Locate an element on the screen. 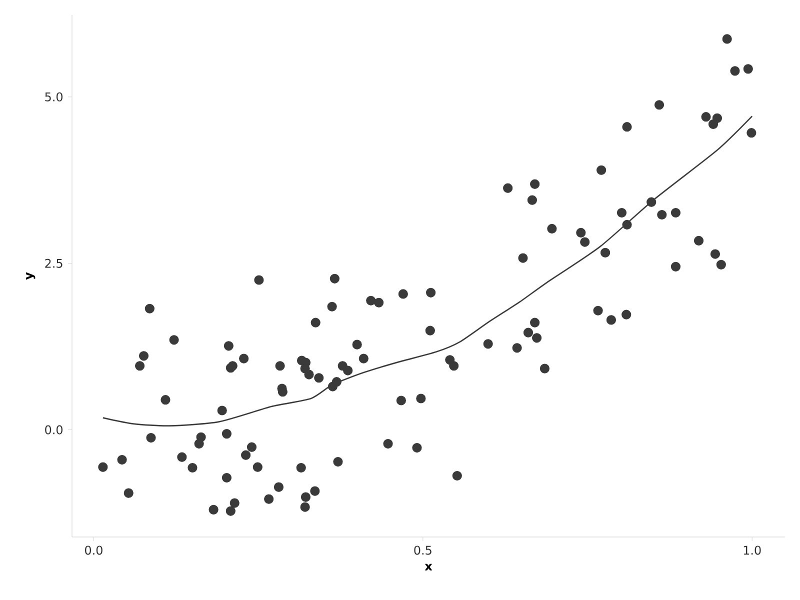 The width and height of the screenshot is (800, 600). y-tick-label: 5.0 is located at coordinates (54, 97).